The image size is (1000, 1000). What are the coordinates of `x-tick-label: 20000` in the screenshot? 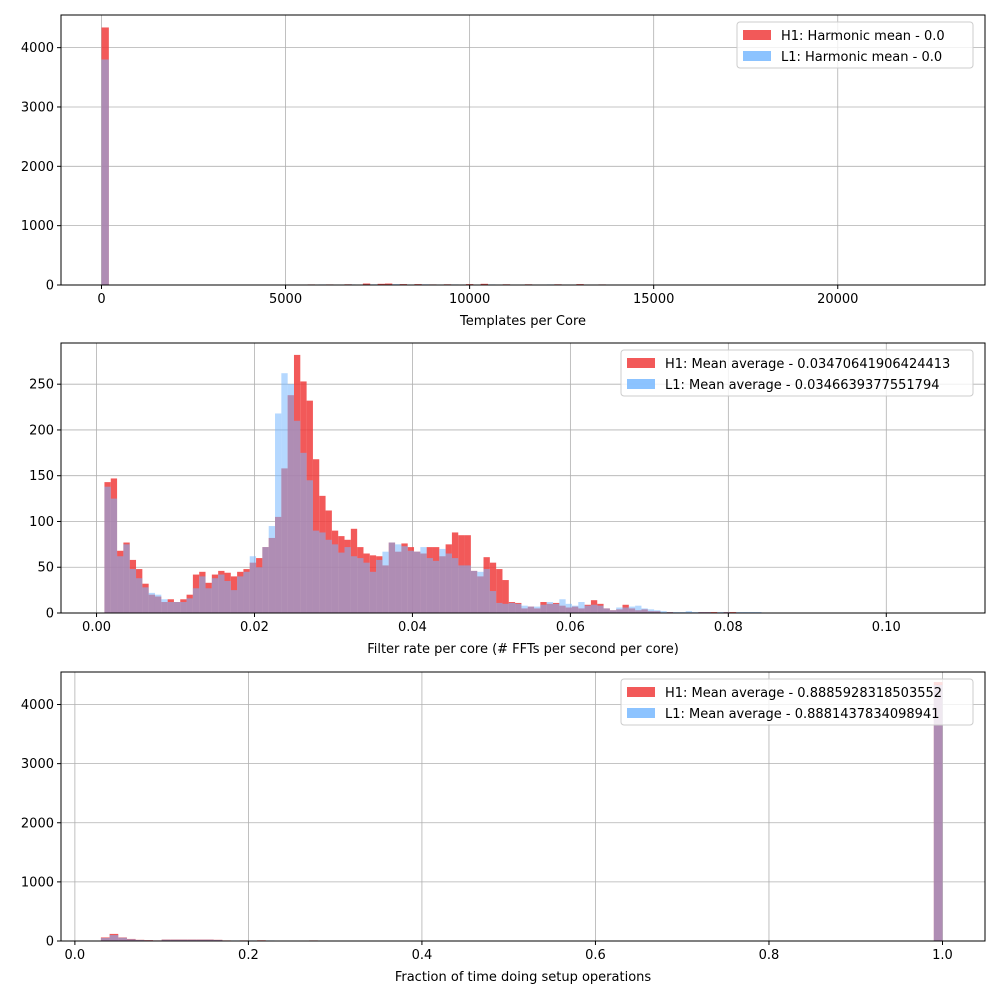 It's located at (837, 299).